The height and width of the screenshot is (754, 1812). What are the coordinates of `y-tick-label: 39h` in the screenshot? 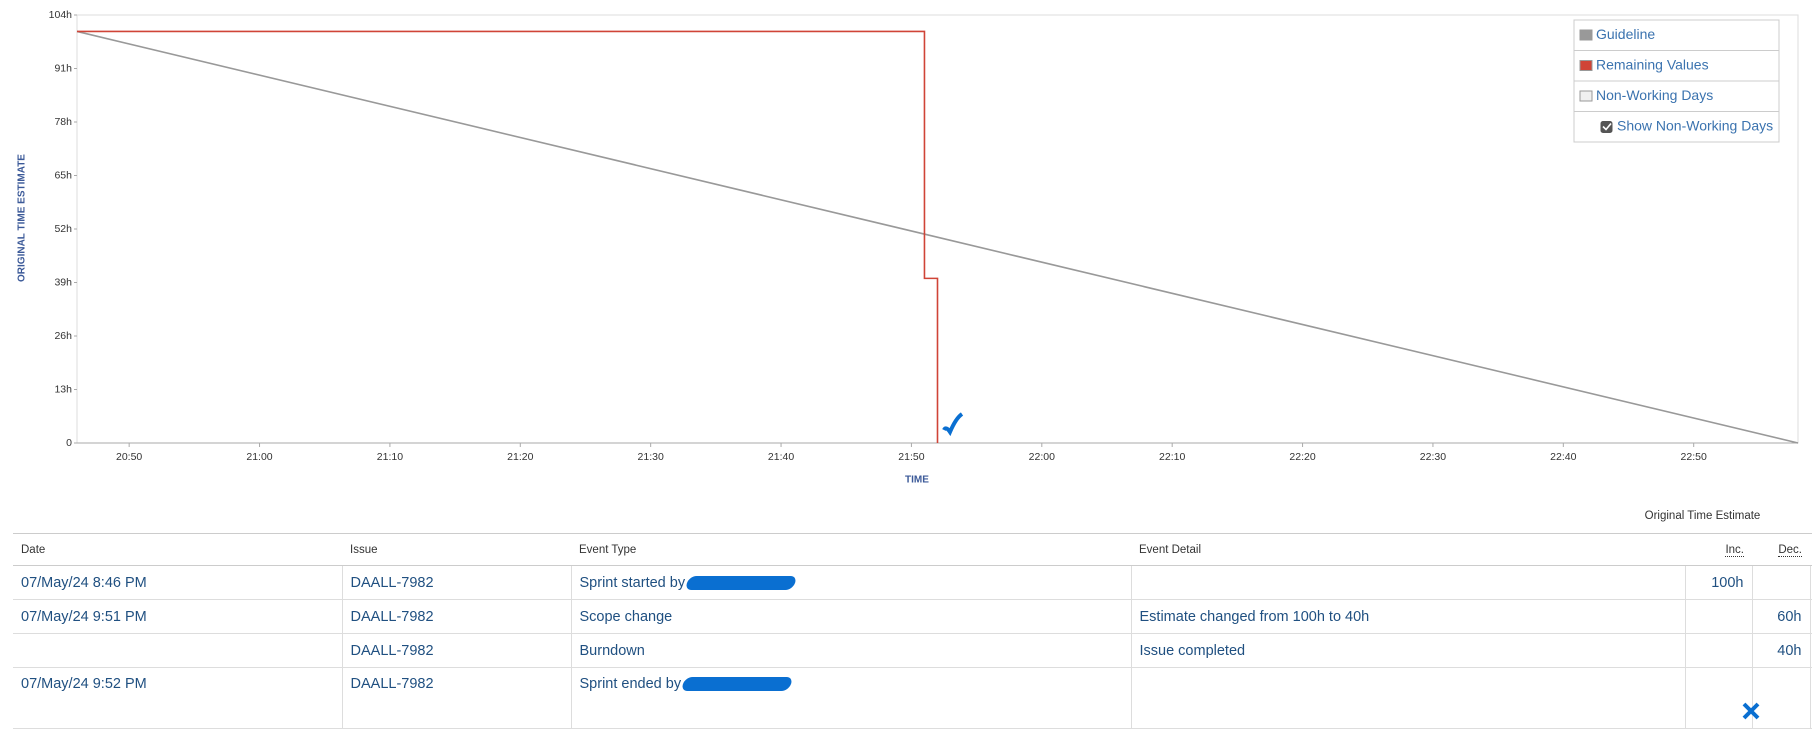 It's located at (63, 282).